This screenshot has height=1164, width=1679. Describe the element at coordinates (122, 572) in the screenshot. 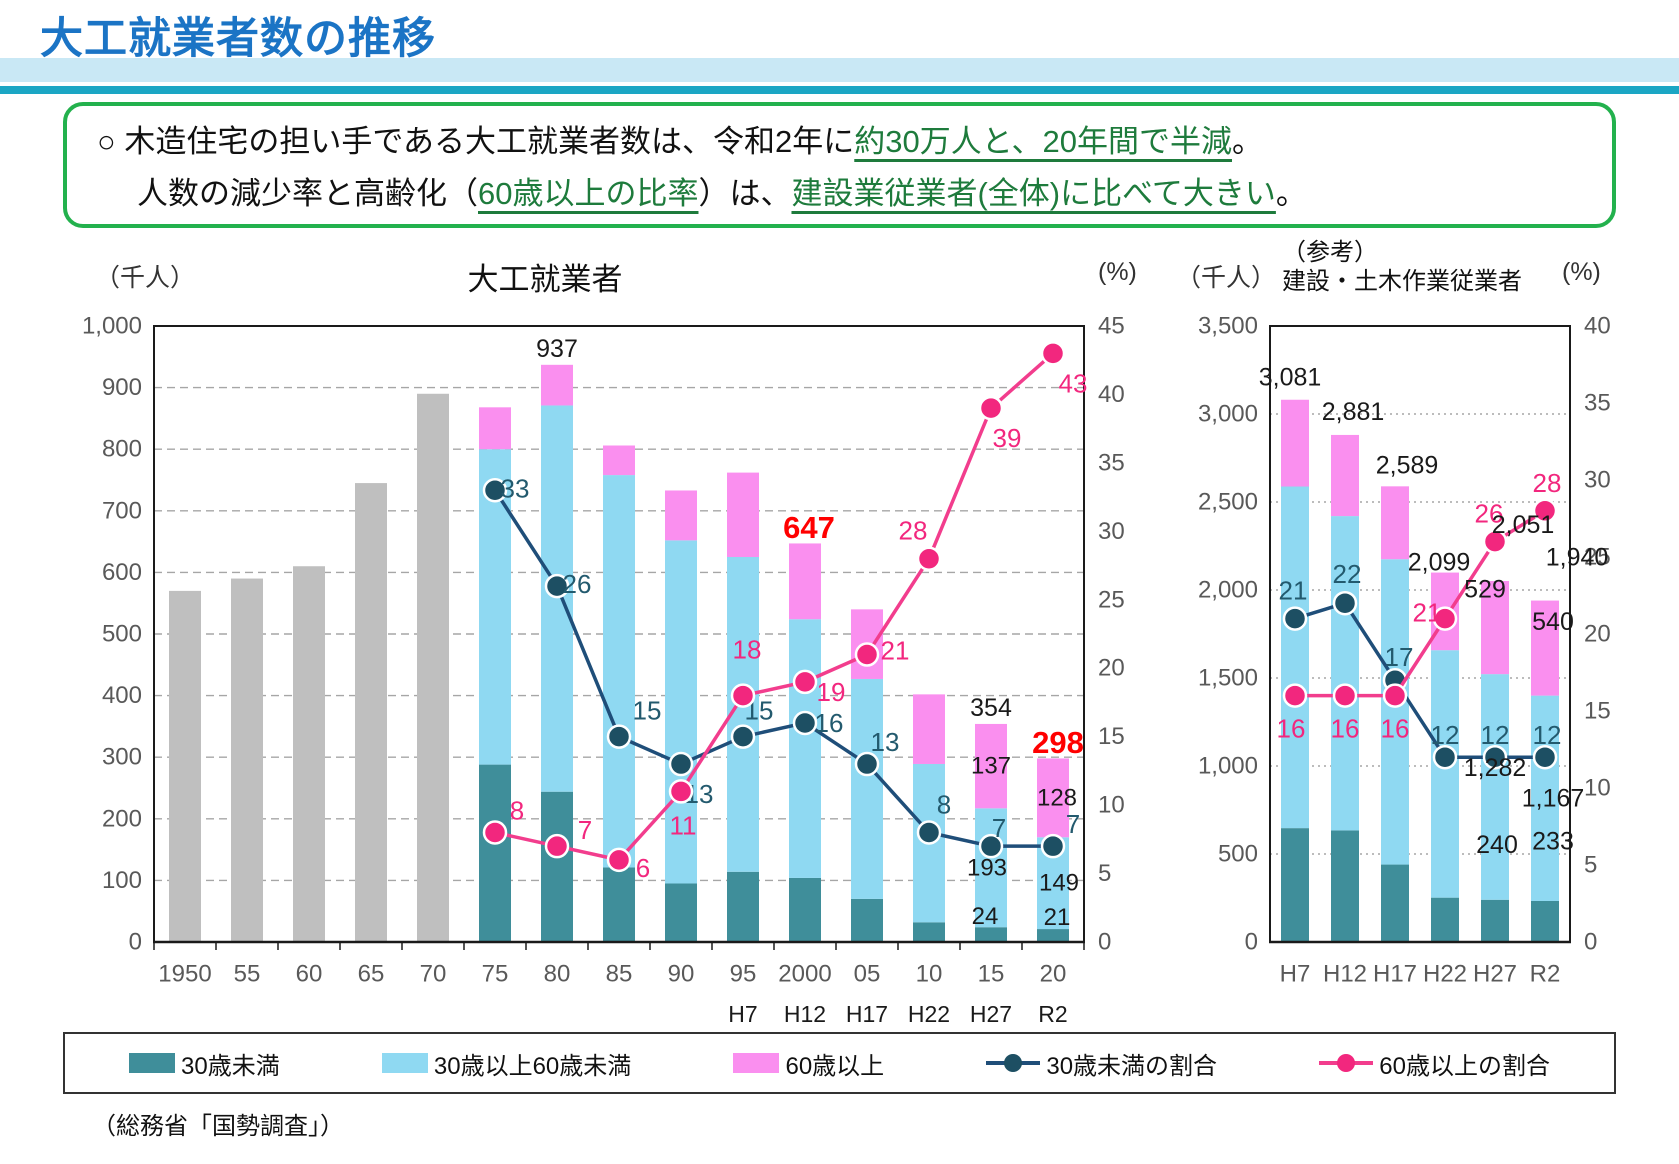

I see `y-tick-label-left: 600` at that location.